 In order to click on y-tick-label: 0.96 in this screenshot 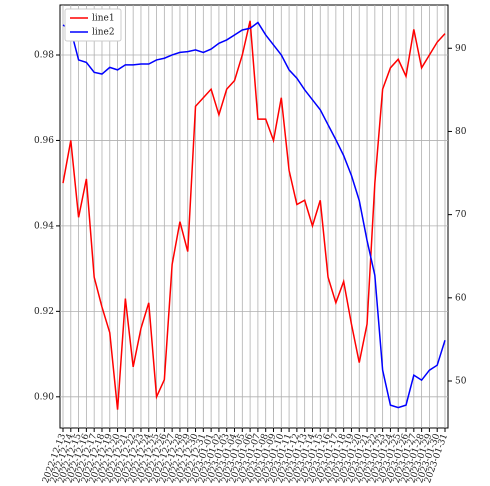, I will do `click(44, 141)`.